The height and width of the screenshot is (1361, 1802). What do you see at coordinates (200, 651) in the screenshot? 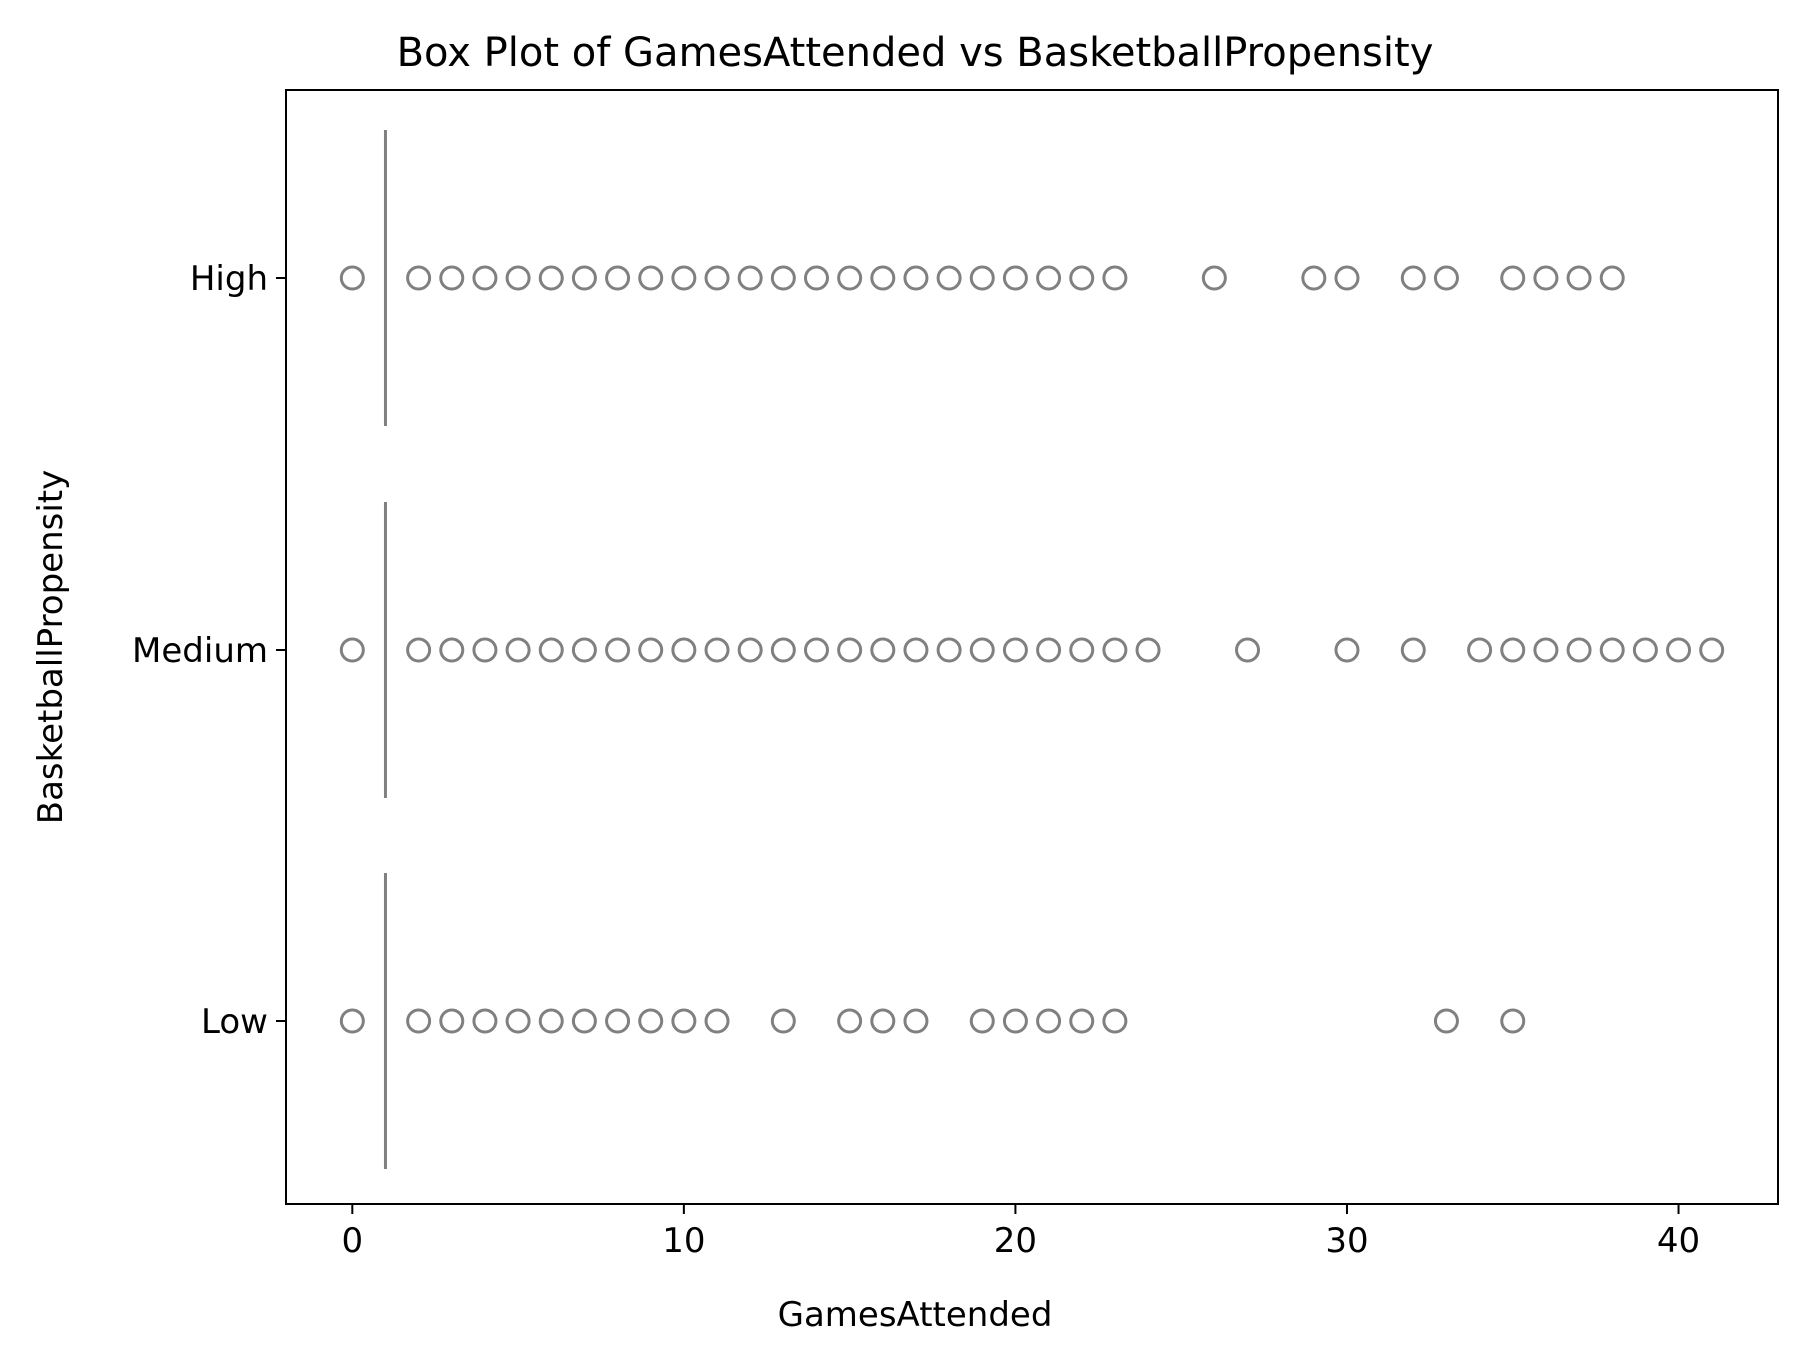
I see `y-tick-label: Medium` at bounding box center [200, 651].